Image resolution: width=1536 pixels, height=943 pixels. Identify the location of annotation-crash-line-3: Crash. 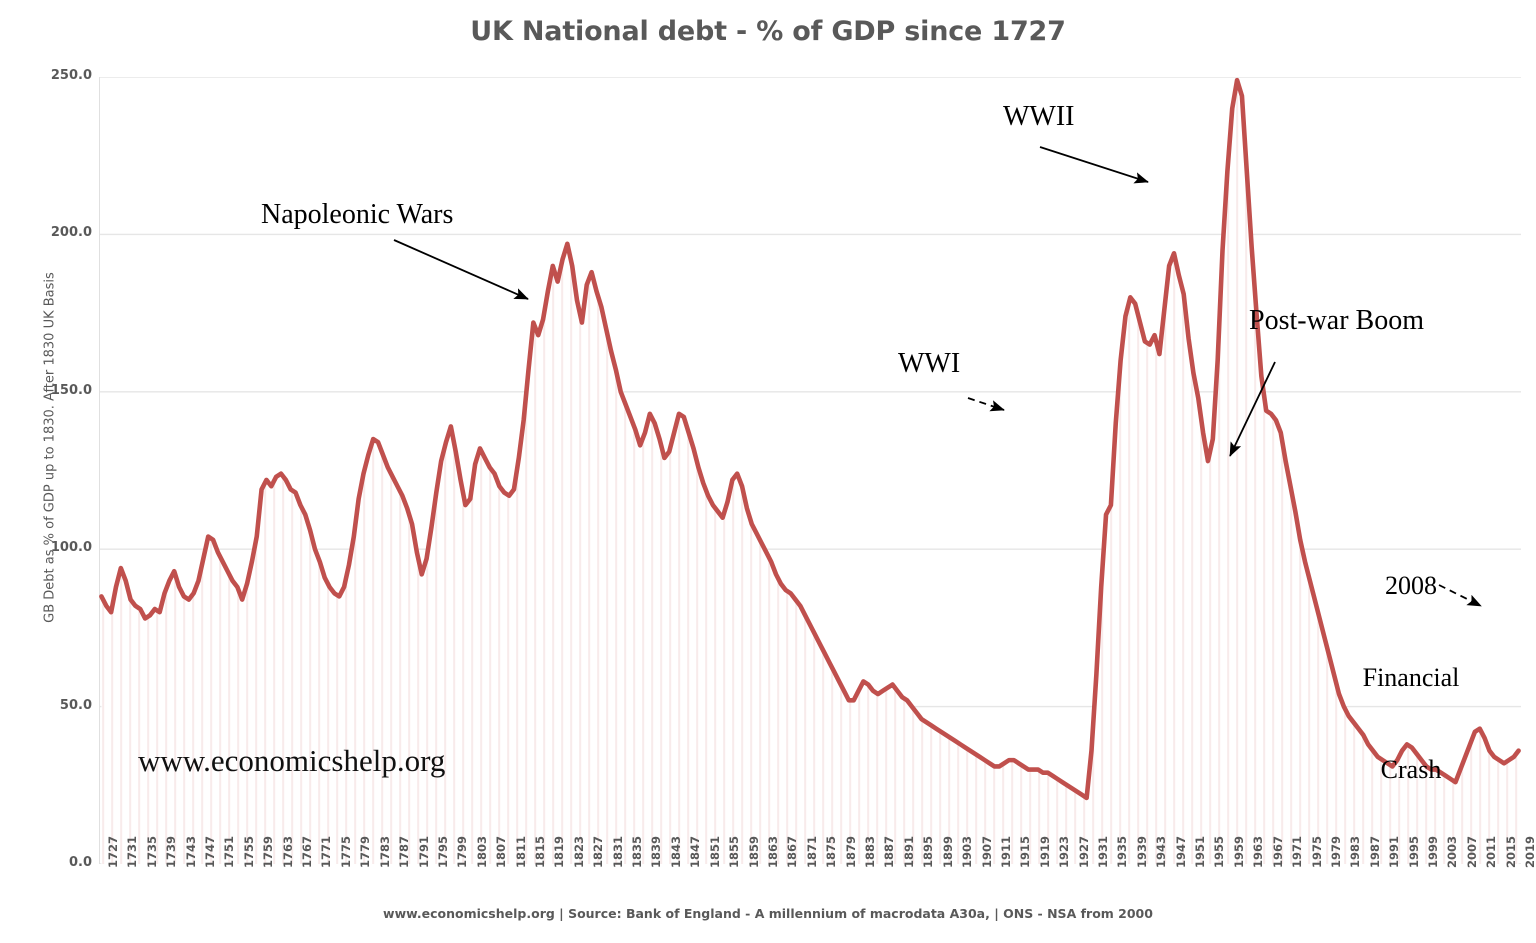
(1411, 770).